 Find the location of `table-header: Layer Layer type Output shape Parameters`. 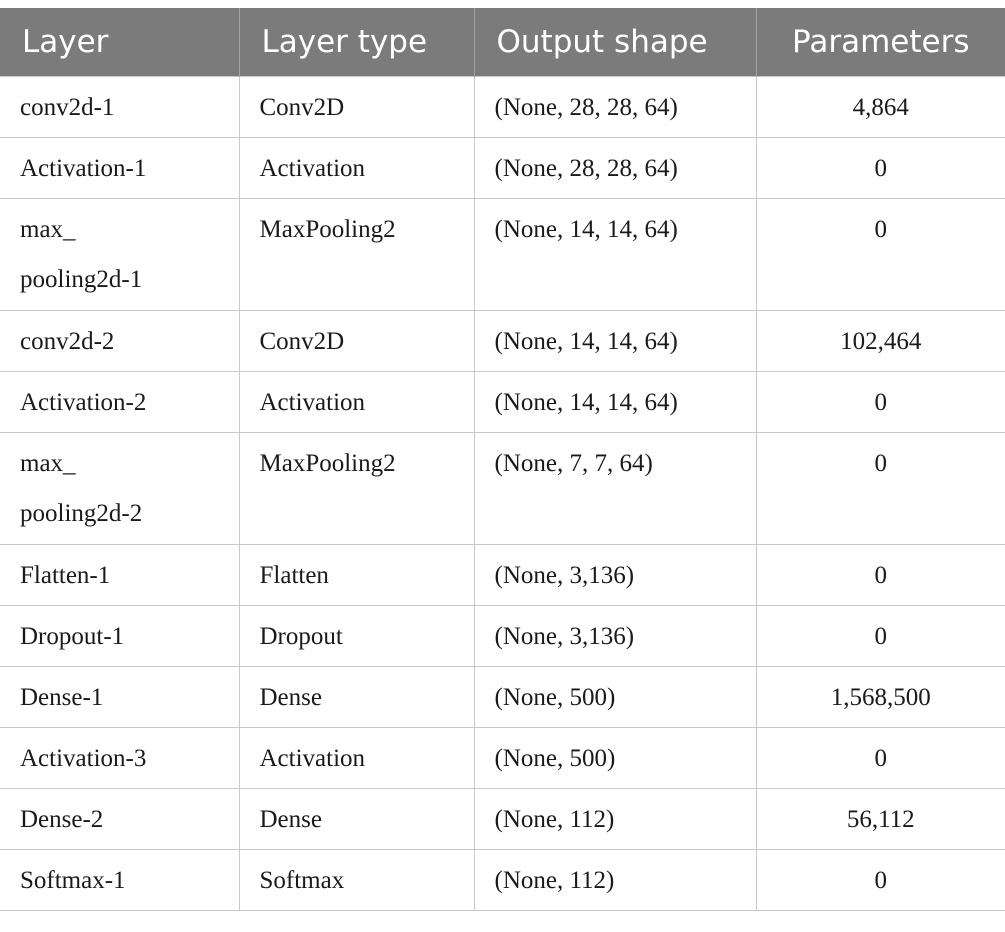

table-header: Layer Layer type Output shape Parameters is located at coordinates (502, 42).